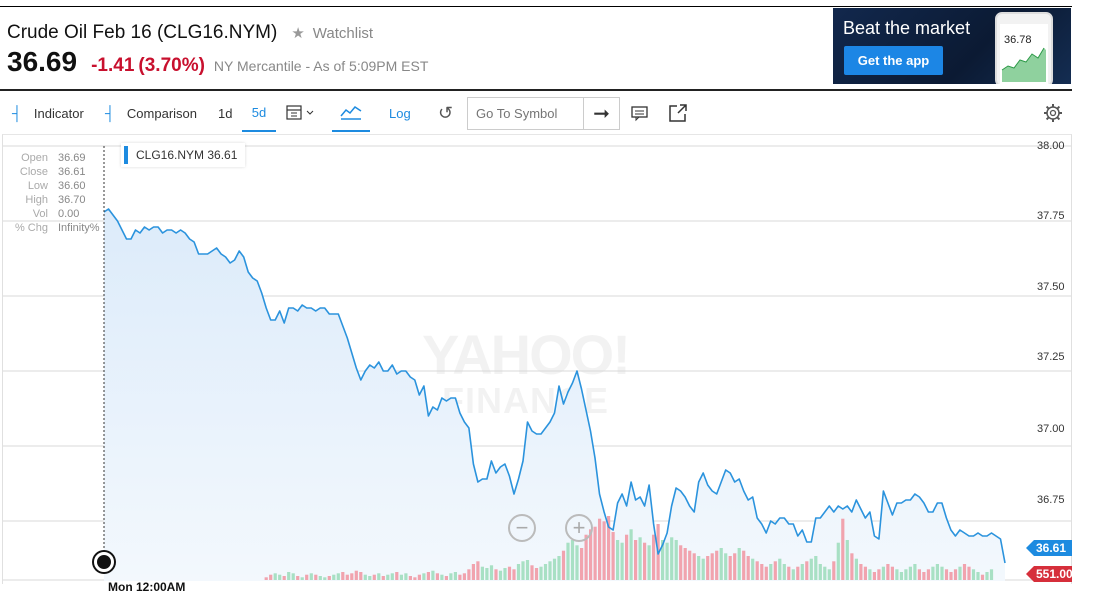 This screenshot has width=1096, height=614. Describe the element at coordinates (301, 113) in the screenshot. I see `calendar-button` at that location.